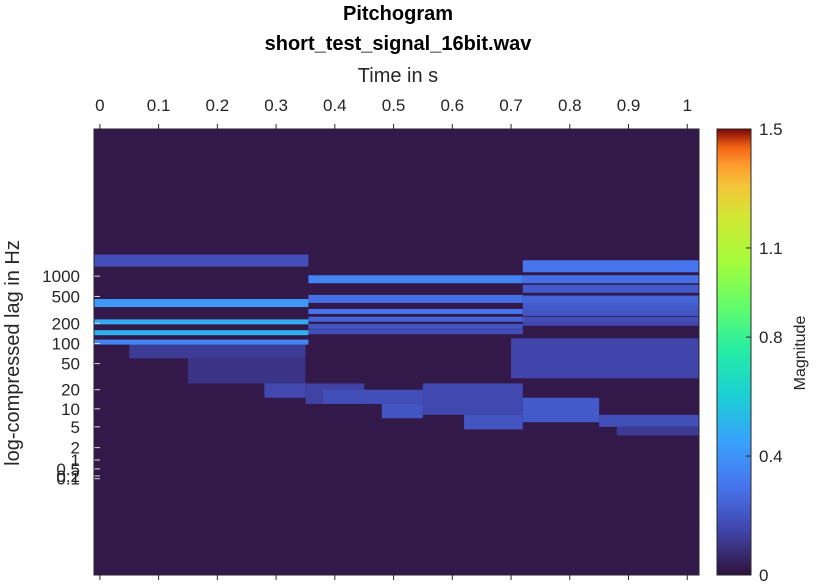  What do you see at coordinates (771, 456) in the screenshot?
I see `colorbar-tick-label-1: 0.4` at bounding box center [771, 456].